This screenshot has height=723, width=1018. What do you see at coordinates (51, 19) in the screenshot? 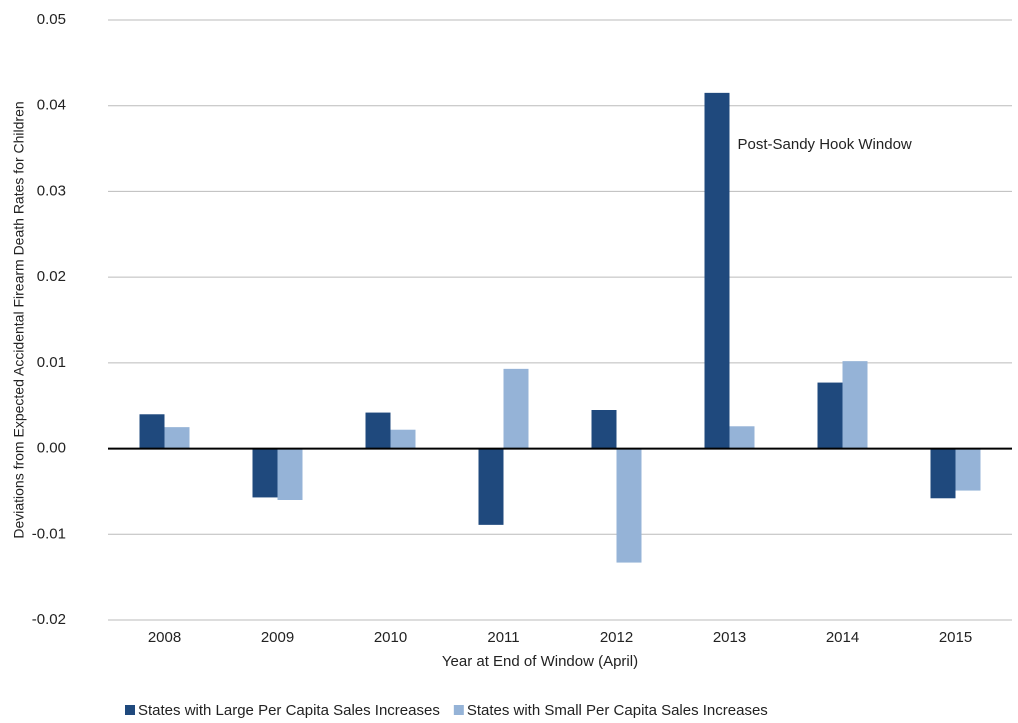
I see `y-tick-label: 0.05` at bounding box center [51, 19].